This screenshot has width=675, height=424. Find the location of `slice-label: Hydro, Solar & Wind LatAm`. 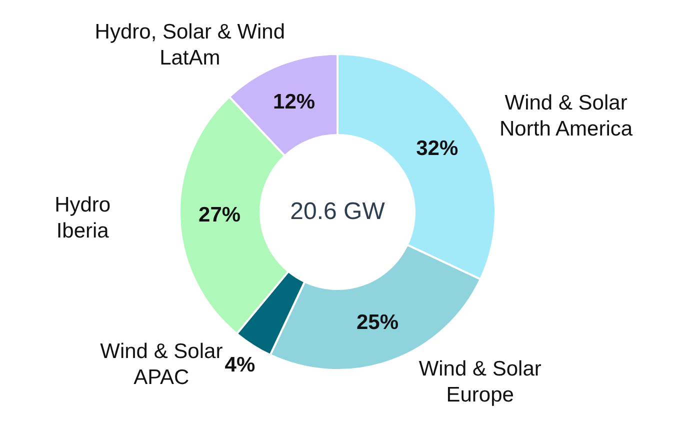

slice-label: Hydro, Solar & Wind LatAm is located at coordinates (190, 45).